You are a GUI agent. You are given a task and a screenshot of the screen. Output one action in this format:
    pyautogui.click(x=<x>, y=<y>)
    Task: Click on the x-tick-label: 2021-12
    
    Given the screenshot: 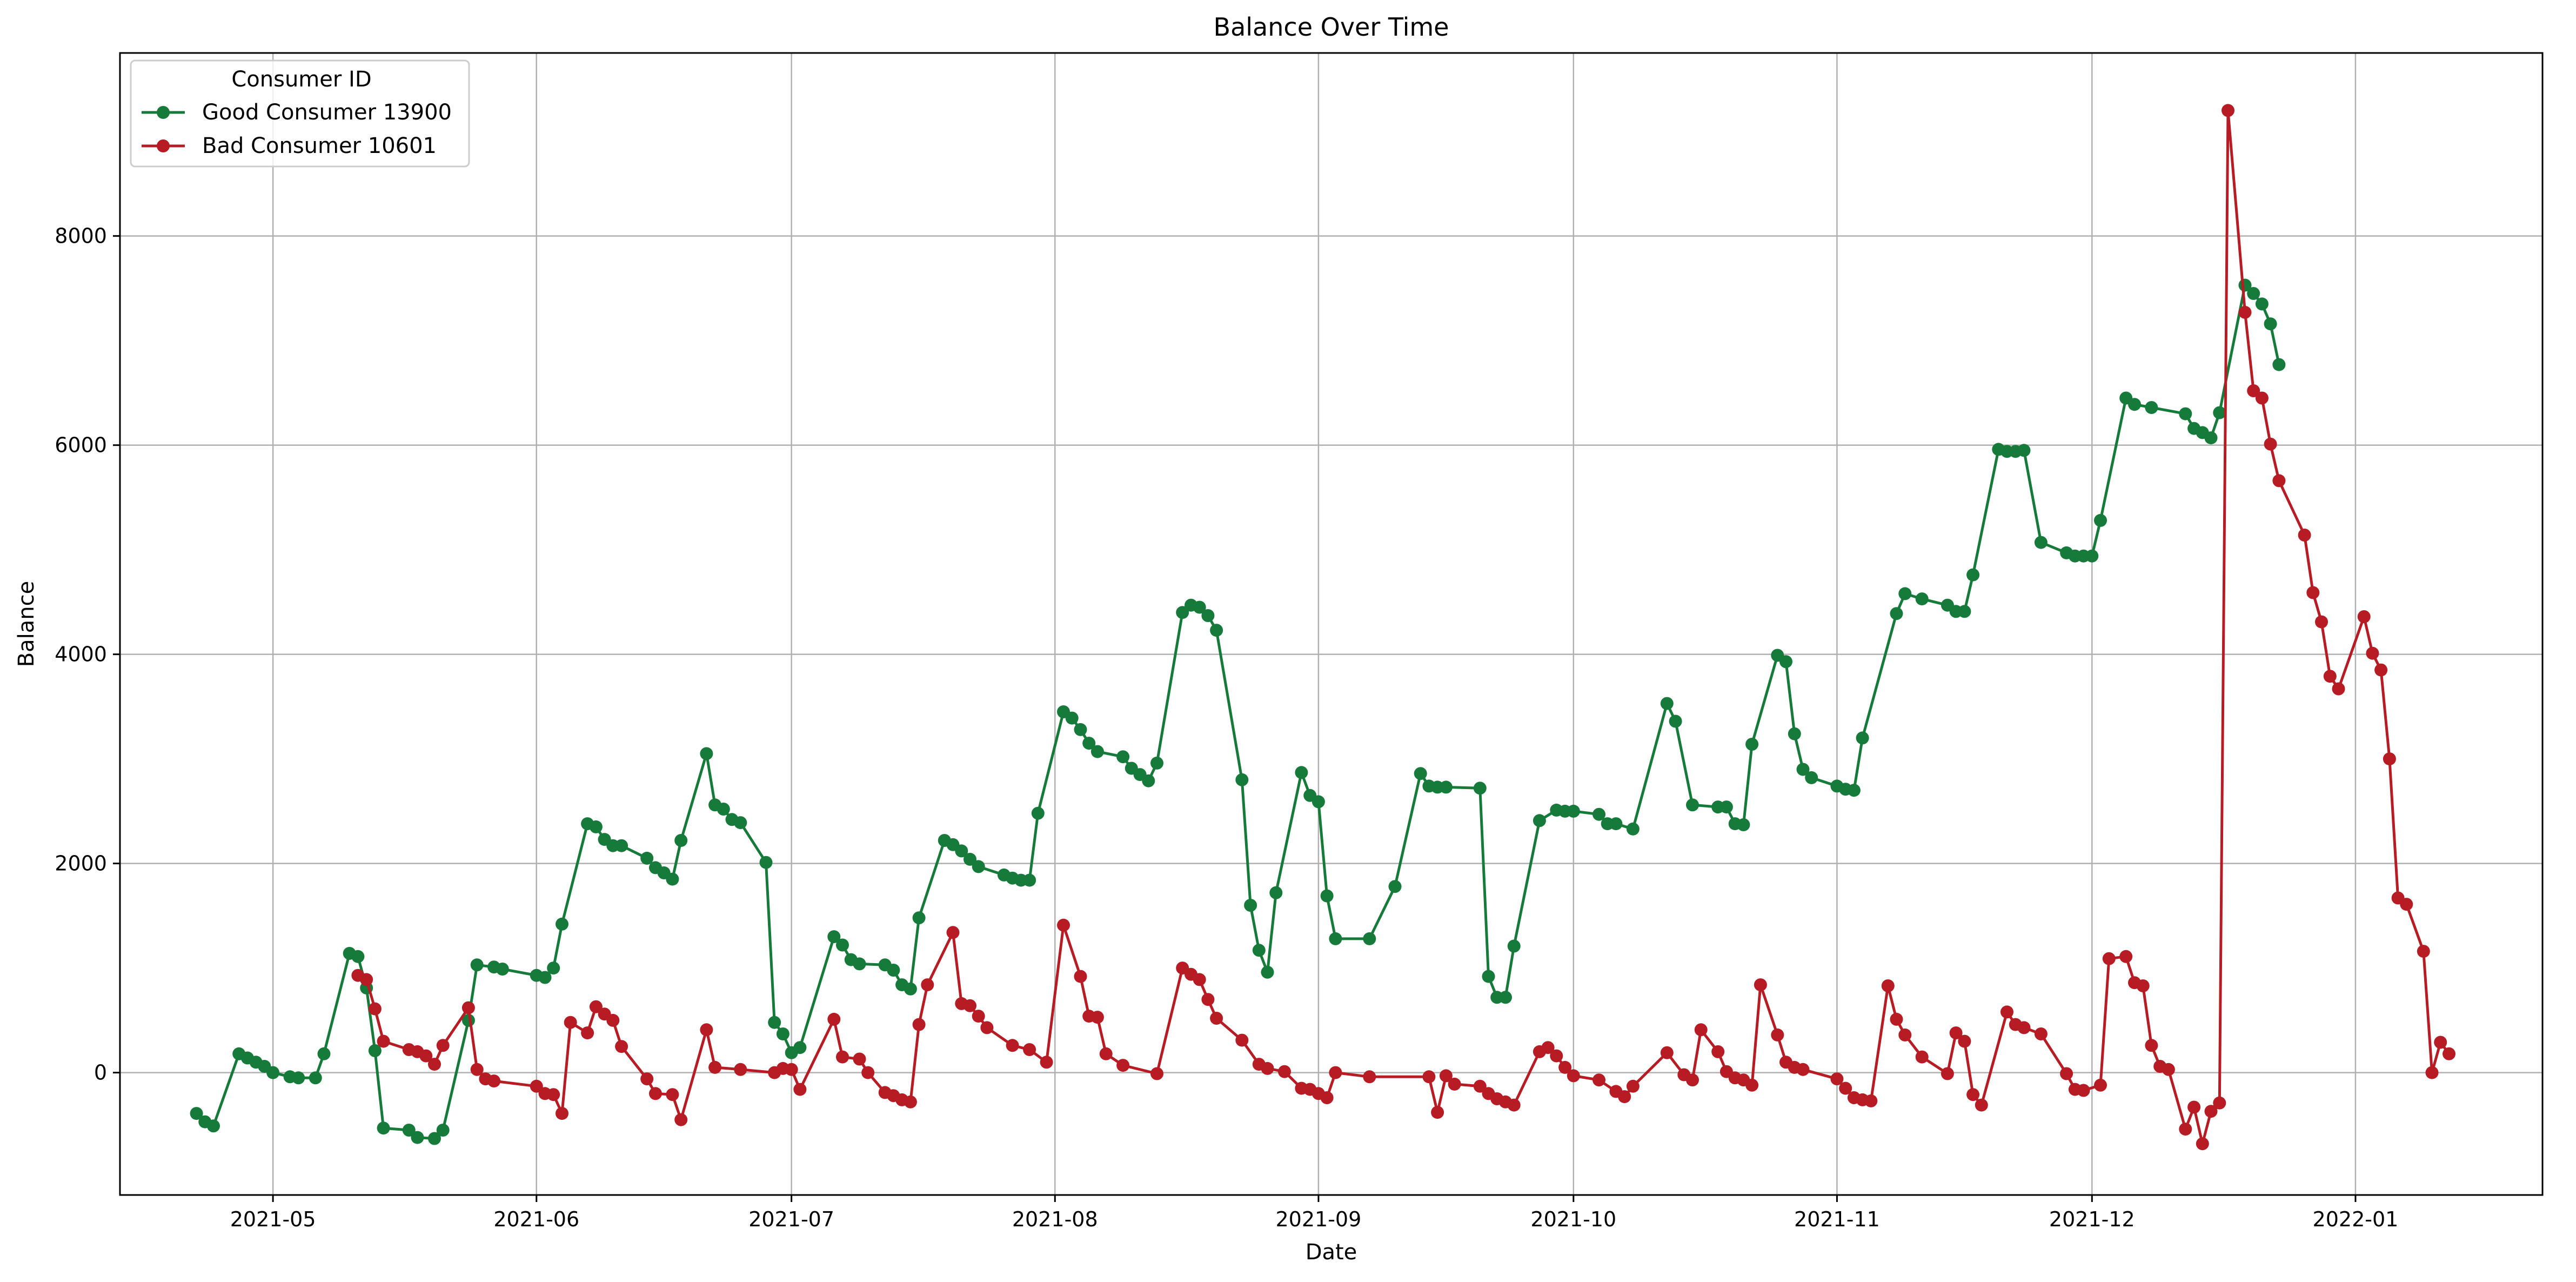 What is the action you would take?
    pyautogui.click(x=2092, y=1219)
    